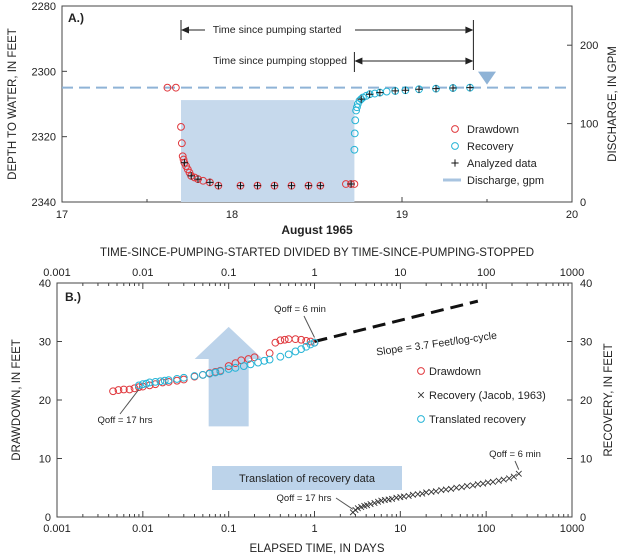 This screenshot has width=624, height=558. Describe the element at coordinates (344, 503) in the screenshot. I see `qoff-17hrs-bottom-leader` at that location.